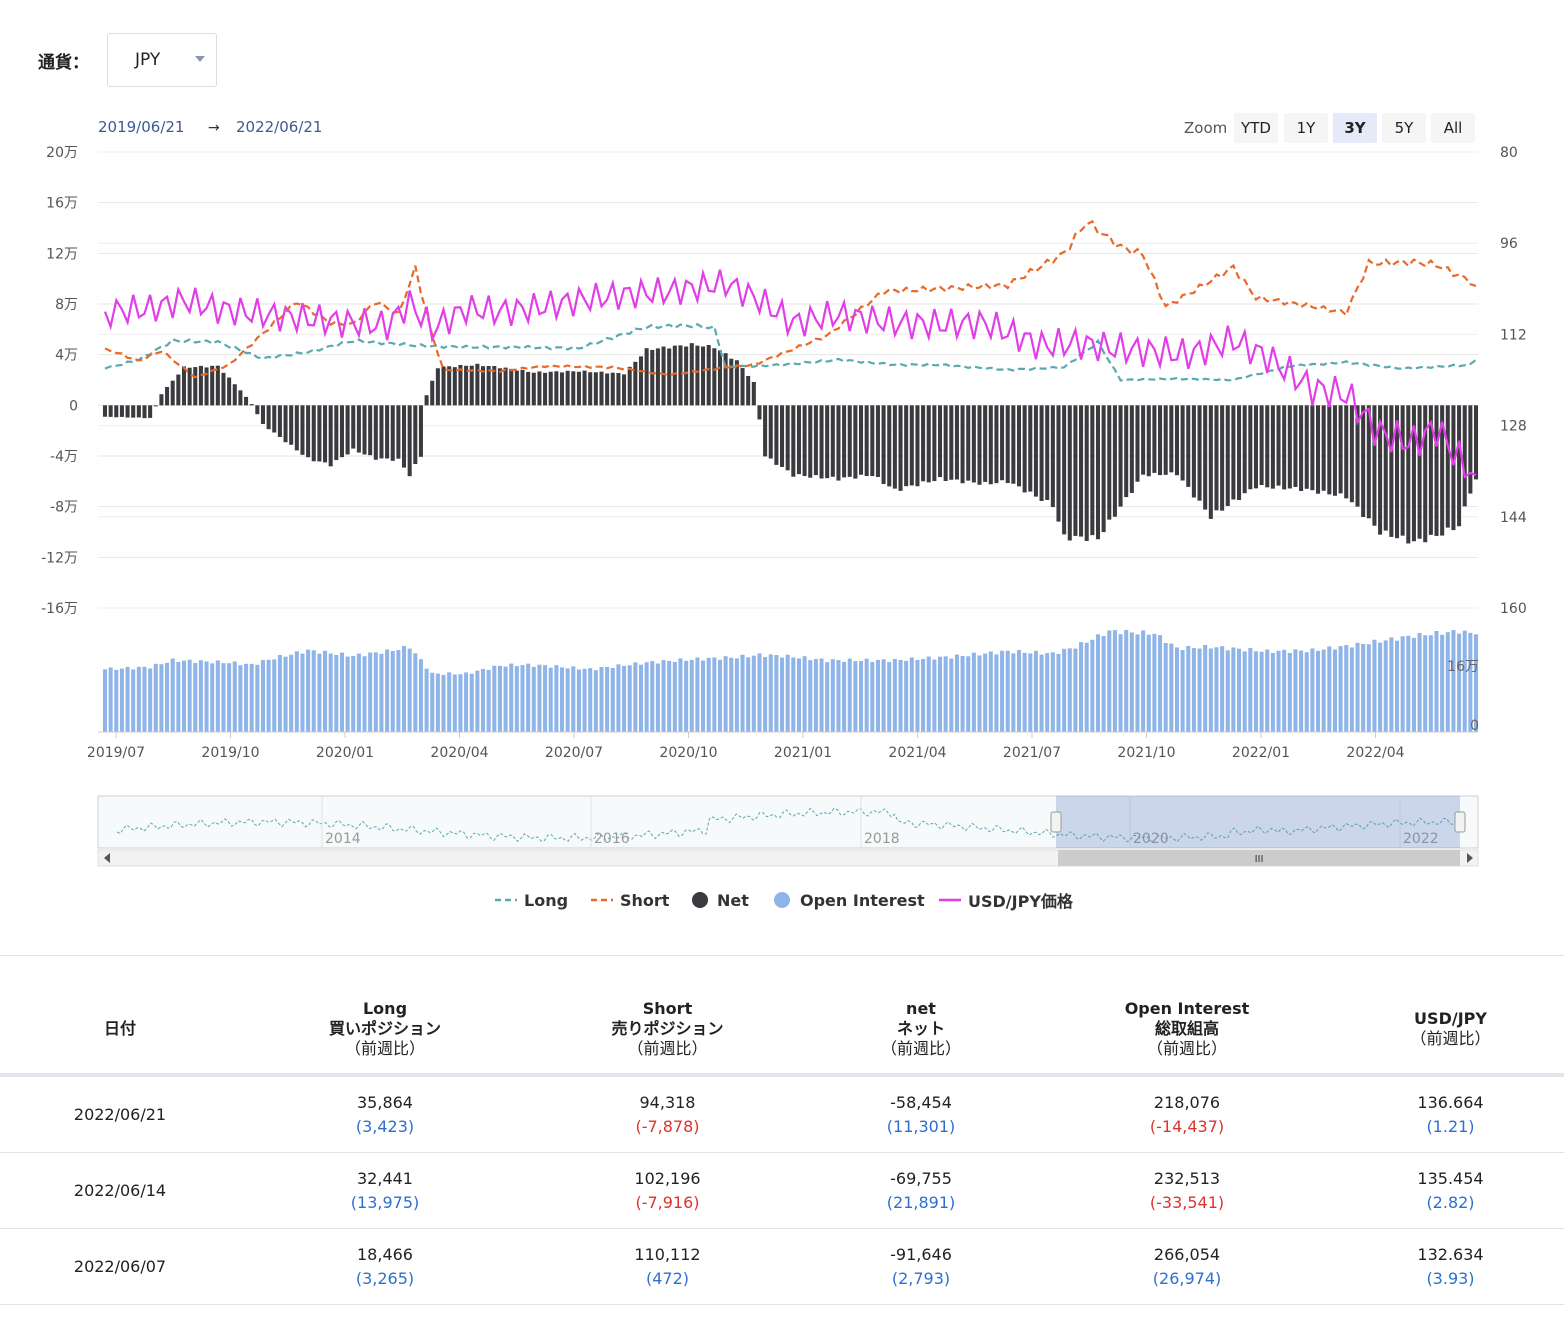 The width and height of the screenshot is (1564, 1318). I want to click on cell-usdjpy: 136.664 (1.21), so click(1450, 1114).